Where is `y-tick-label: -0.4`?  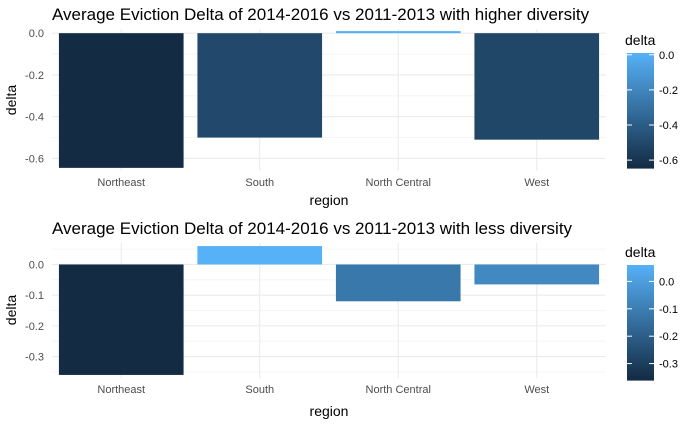
y-tick-label: -0.4 is located at coordinates (34, 118).